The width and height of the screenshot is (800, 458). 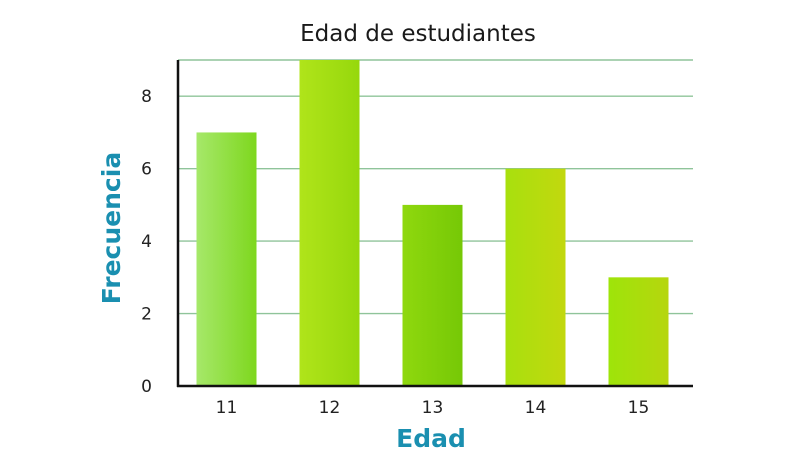 What do you see at coordinates (146, 387) in the screenshot?
I see `y-tick-label: 0` at bounding box center [146, 387].